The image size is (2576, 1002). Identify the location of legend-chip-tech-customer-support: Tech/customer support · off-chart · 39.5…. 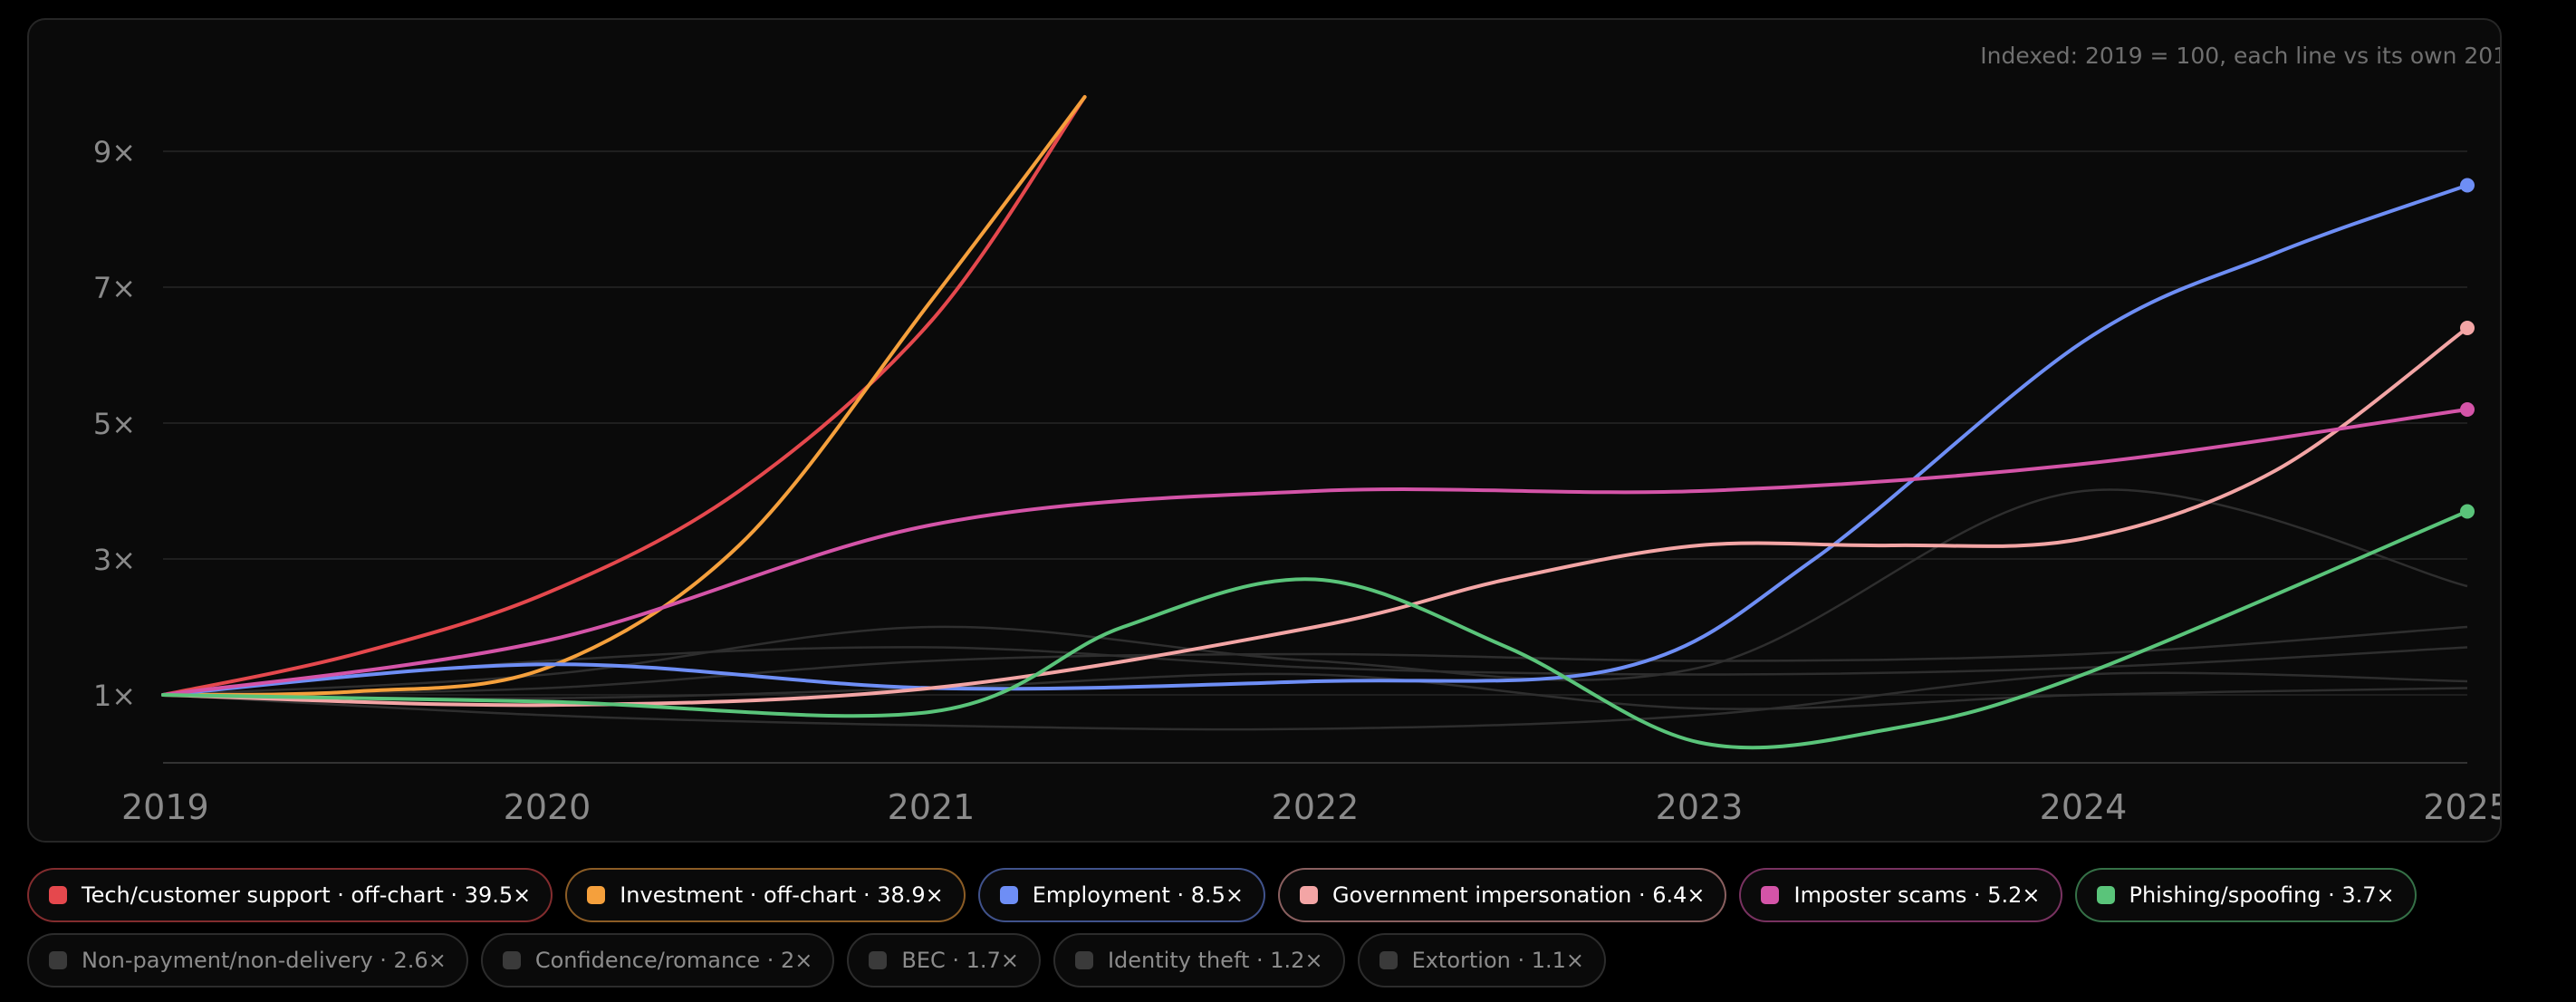
(290, 895).